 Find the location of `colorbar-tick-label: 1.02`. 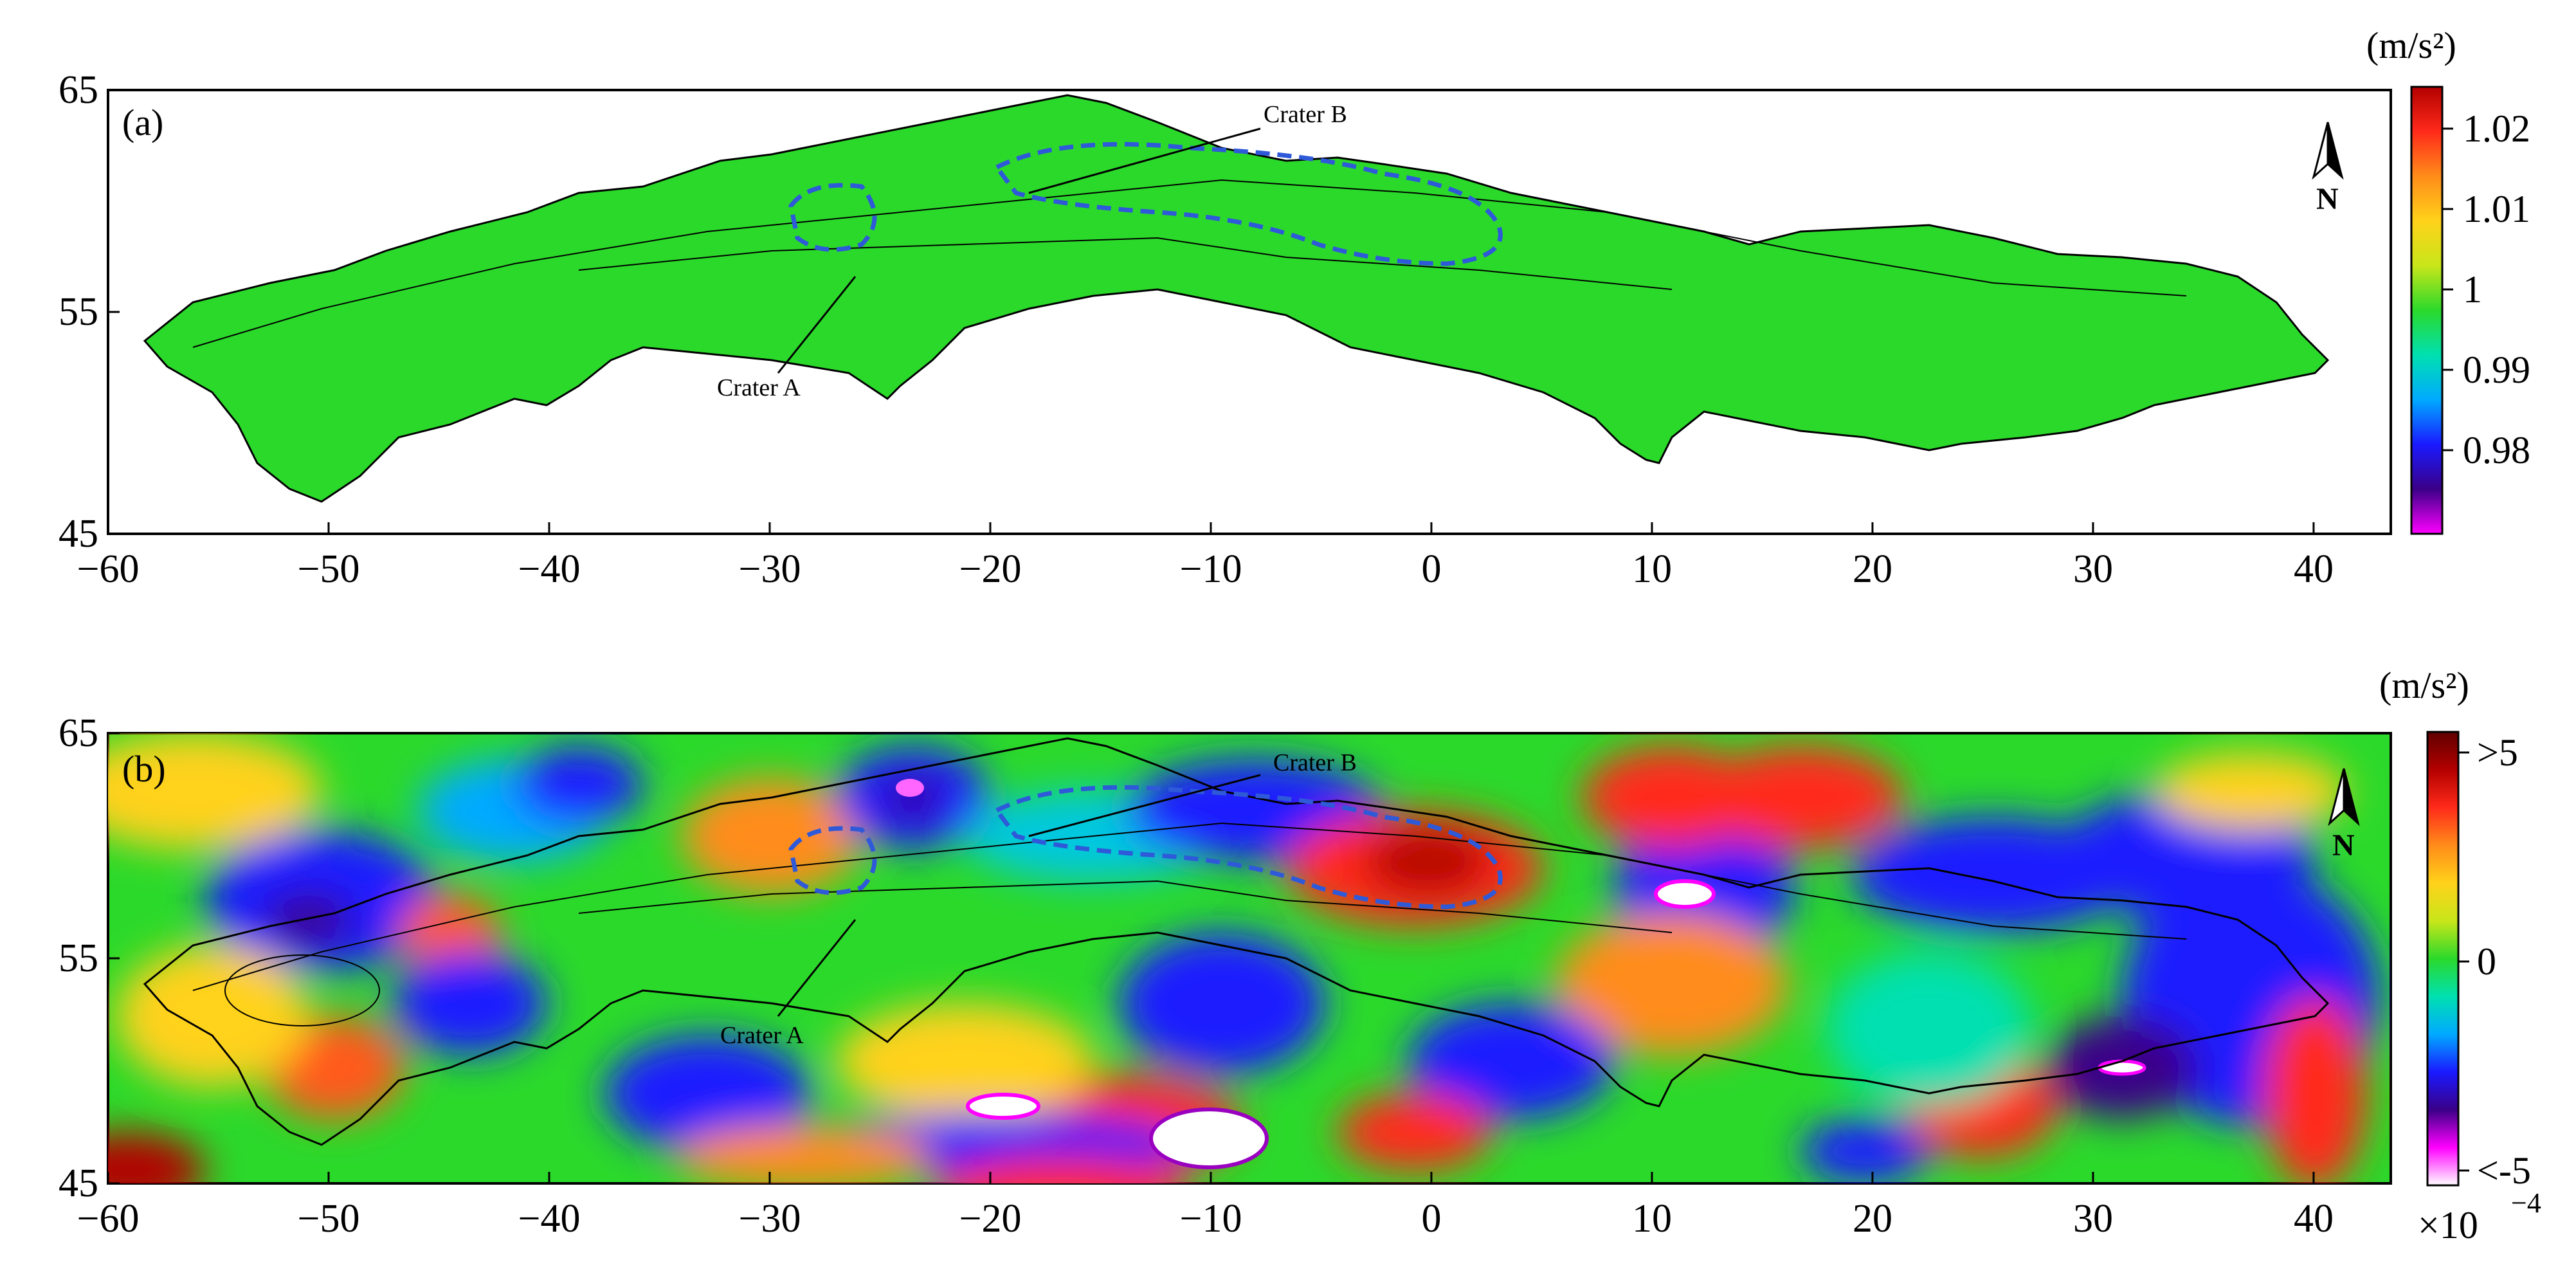

colorbar-tick-label: 1.02 is located at coordinates (2496, 128).